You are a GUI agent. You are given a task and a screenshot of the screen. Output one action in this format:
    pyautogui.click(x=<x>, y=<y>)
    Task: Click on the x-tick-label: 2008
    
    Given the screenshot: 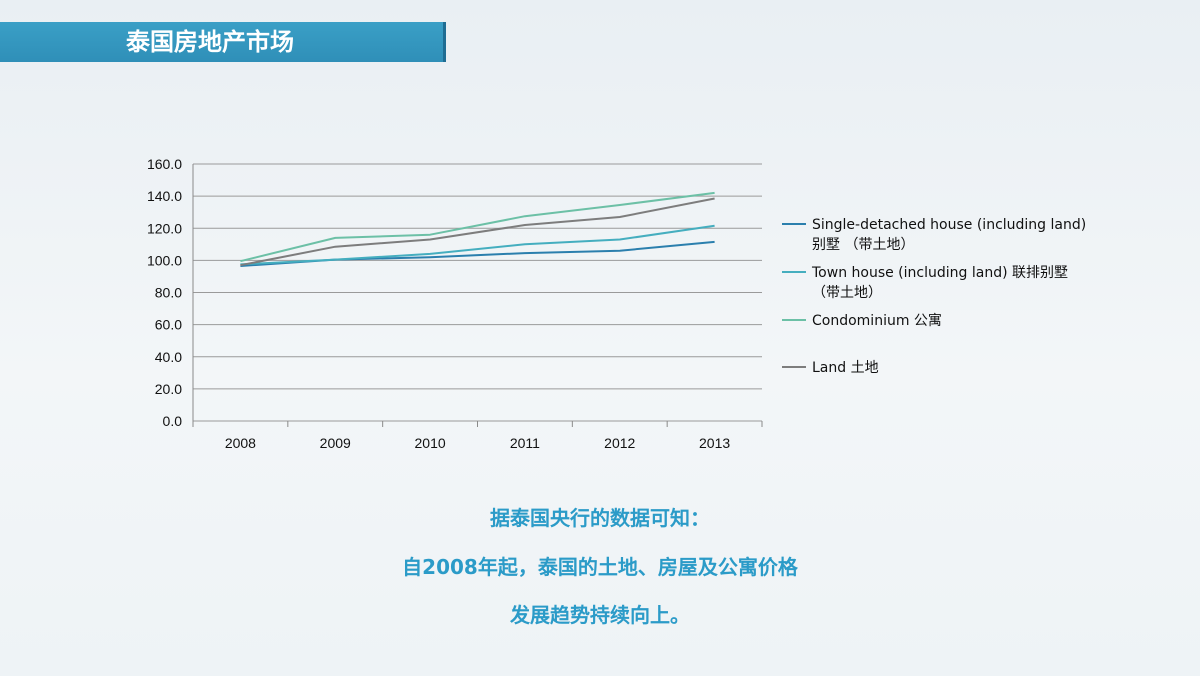 What is the action you would take?
    pyautogui.click(x=240, y=443)
    